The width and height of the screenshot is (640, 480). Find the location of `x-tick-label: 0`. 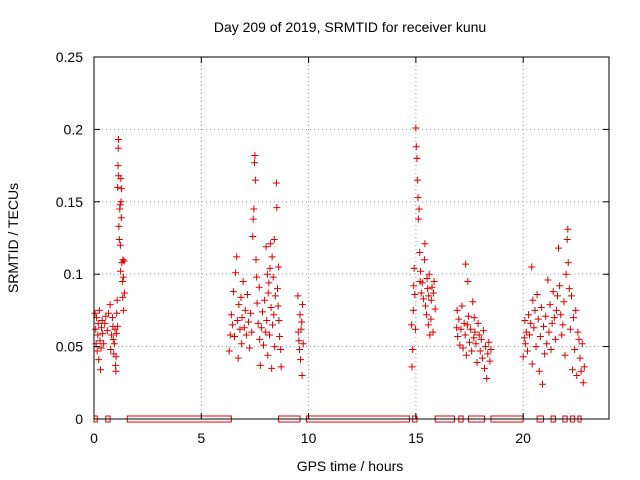

x-tick-label: 0 is located at coordinates (94, 438).